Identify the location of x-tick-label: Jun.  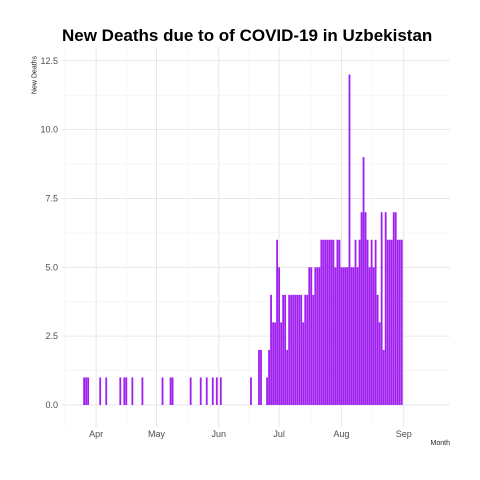
(219, 434).